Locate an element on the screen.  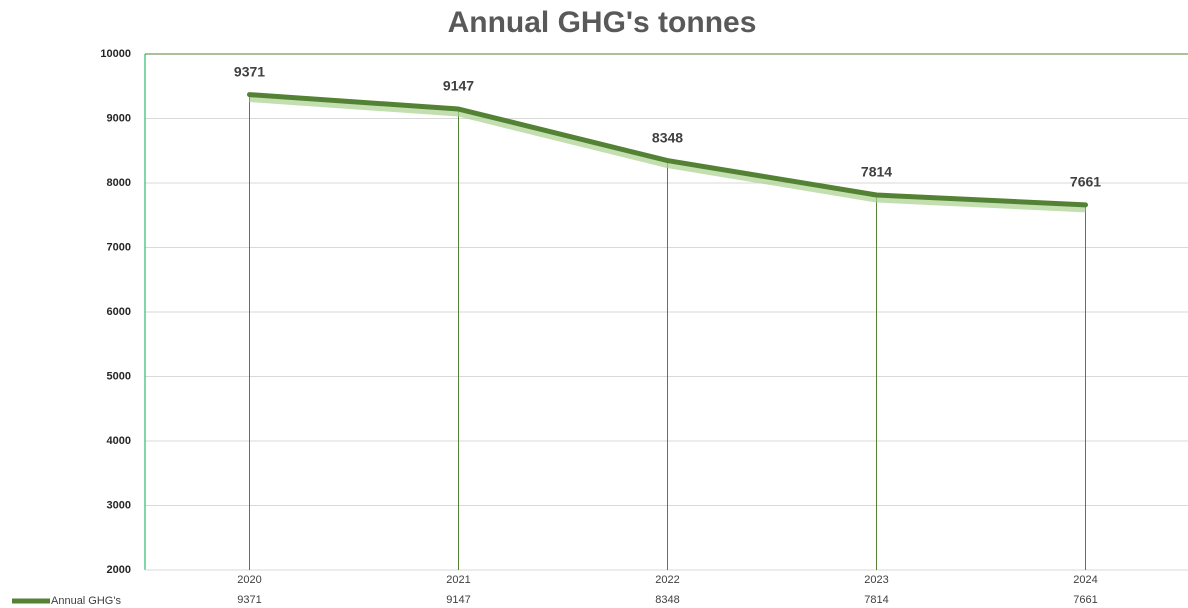
y-tick-label: 4000 is located at coordinates (119, 441).